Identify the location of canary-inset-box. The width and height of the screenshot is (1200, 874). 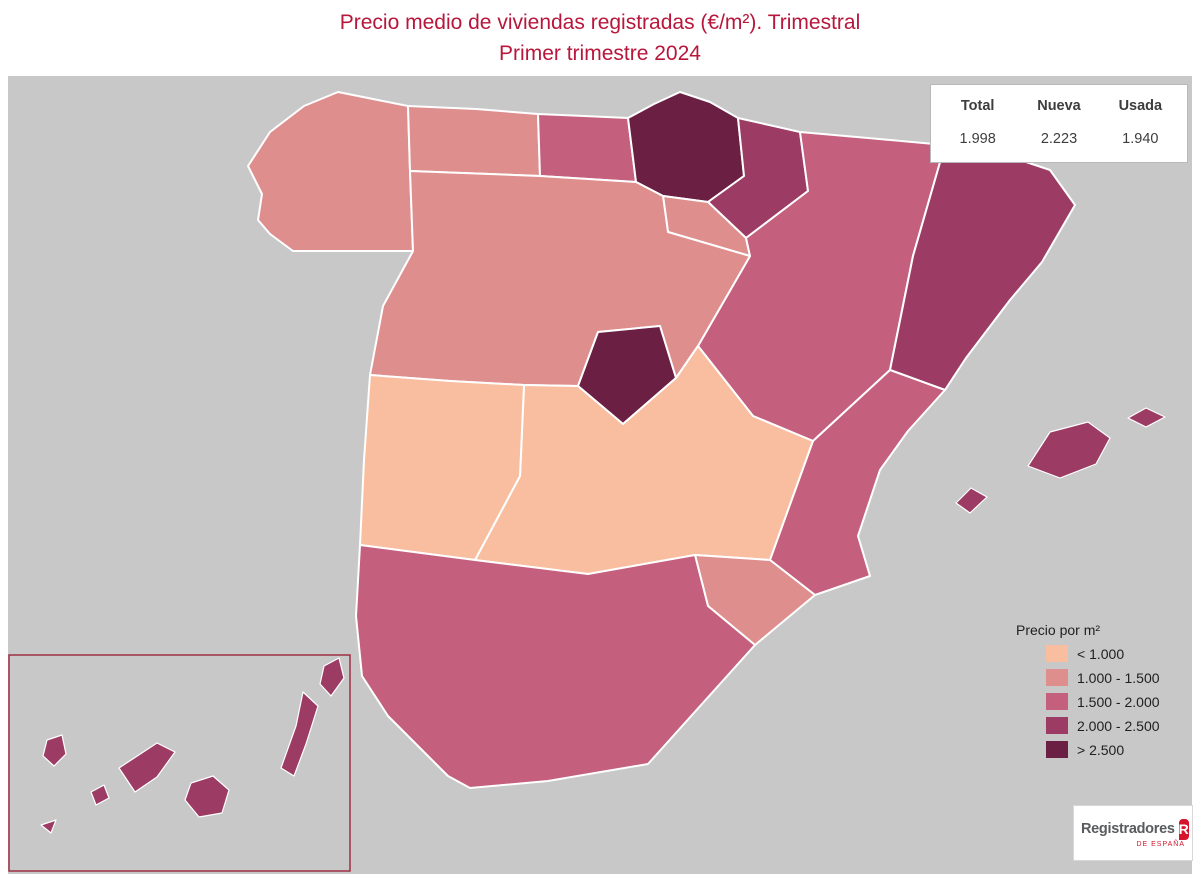
(179, 763).